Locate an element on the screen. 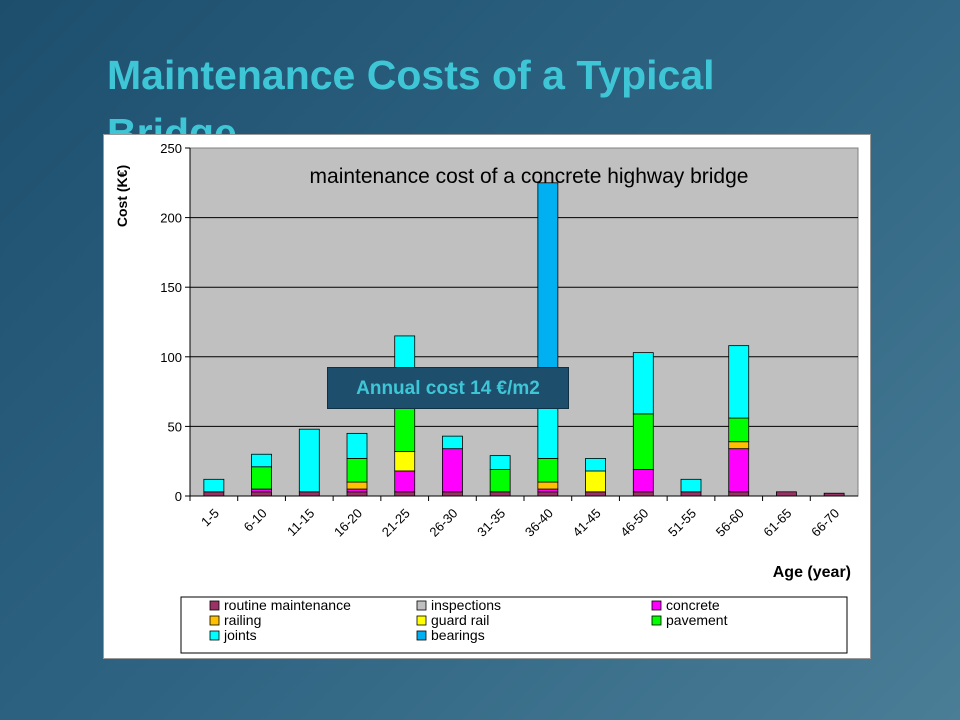  y-axis-label: Cost (K€) is located at coordinates (122, 196).